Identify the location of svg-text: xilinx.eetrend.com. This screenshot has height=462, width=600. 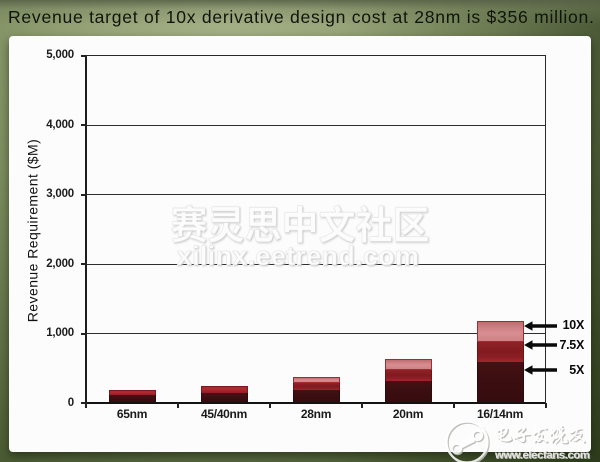
(298, 256).